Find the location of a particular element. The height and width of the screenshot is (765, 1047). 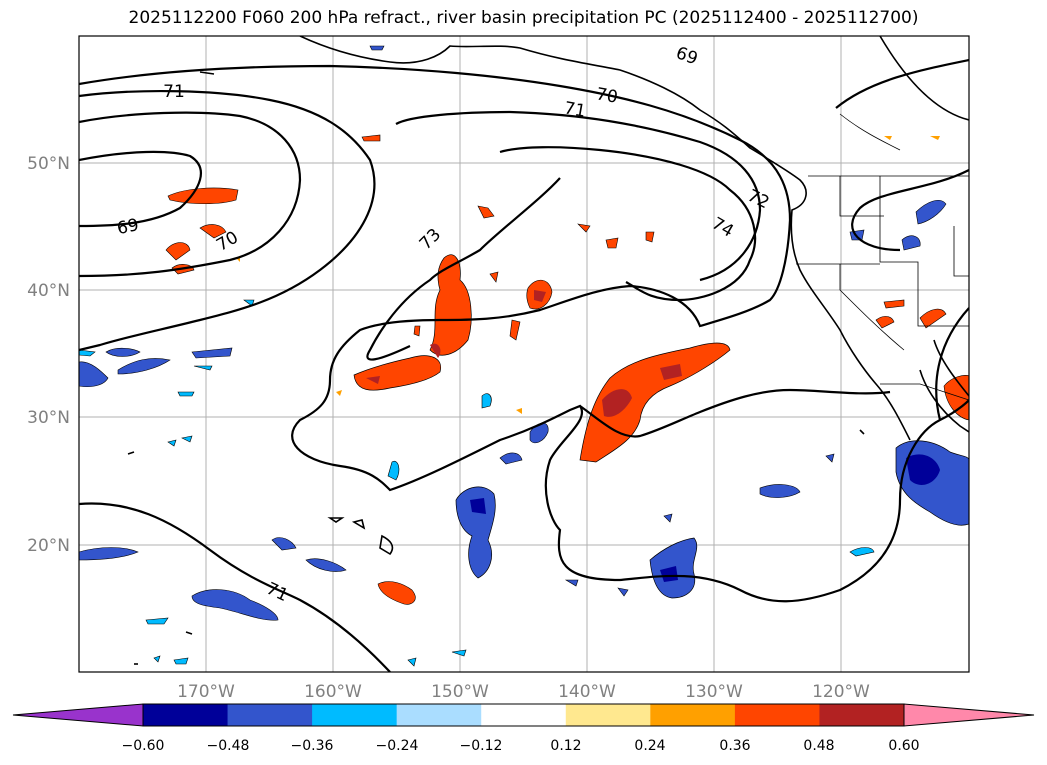

colorbar-tick-label: 0.48 is located at coordinates (818, 746).